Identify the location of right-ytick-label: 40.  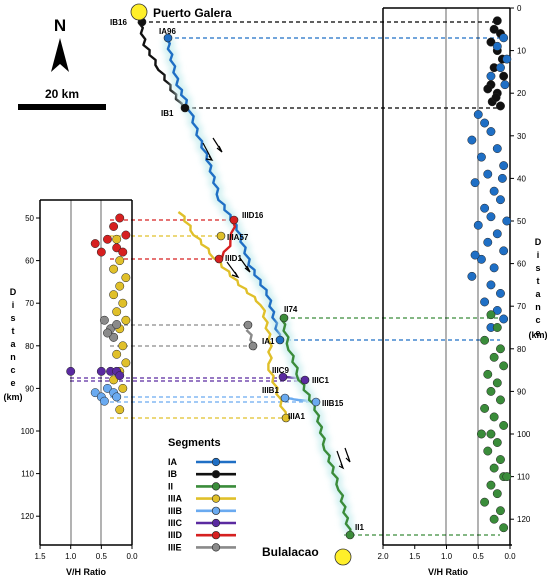
(521, 178).